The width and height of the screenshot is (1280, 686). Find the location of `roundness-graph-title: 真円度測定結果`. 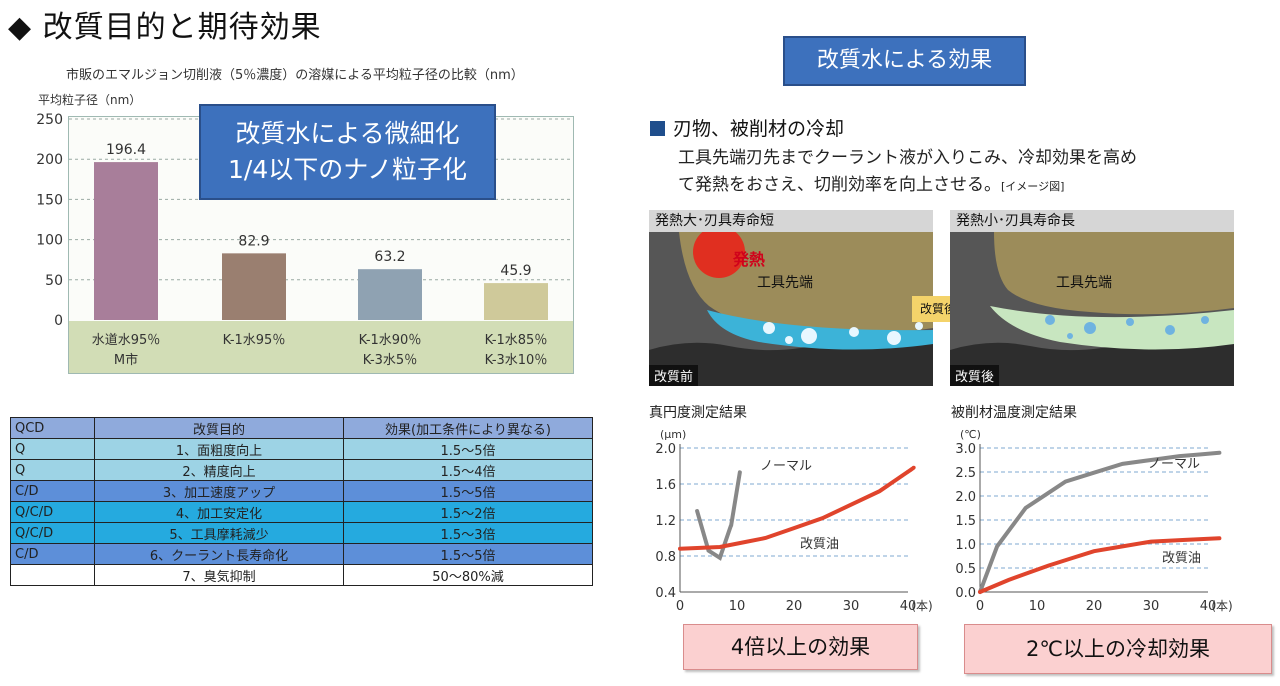

roundness-graph-title: 真円度測定結果 is located at coordinates (698, 413).